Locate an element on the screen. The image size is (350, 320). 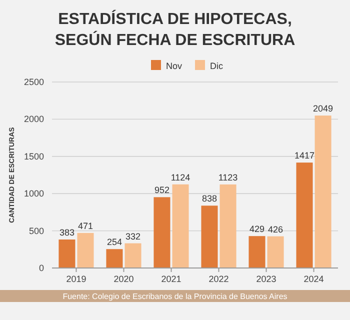
y-tick-label: 2500 is located at coordinates (34, 82).